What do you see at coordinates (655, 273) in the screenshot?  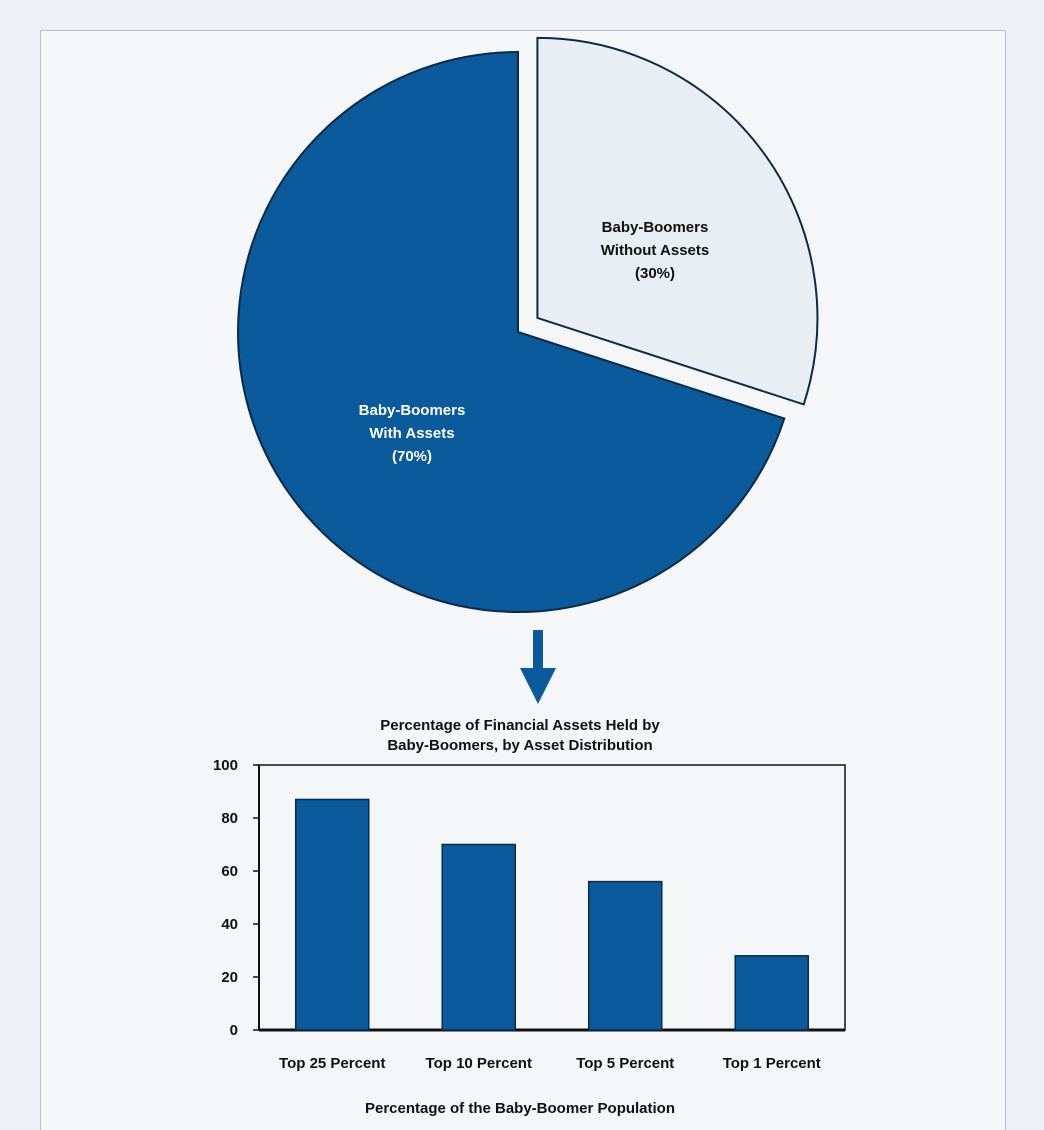 I see `pie-label-line: (30%)` at bounding box center [655, 273].